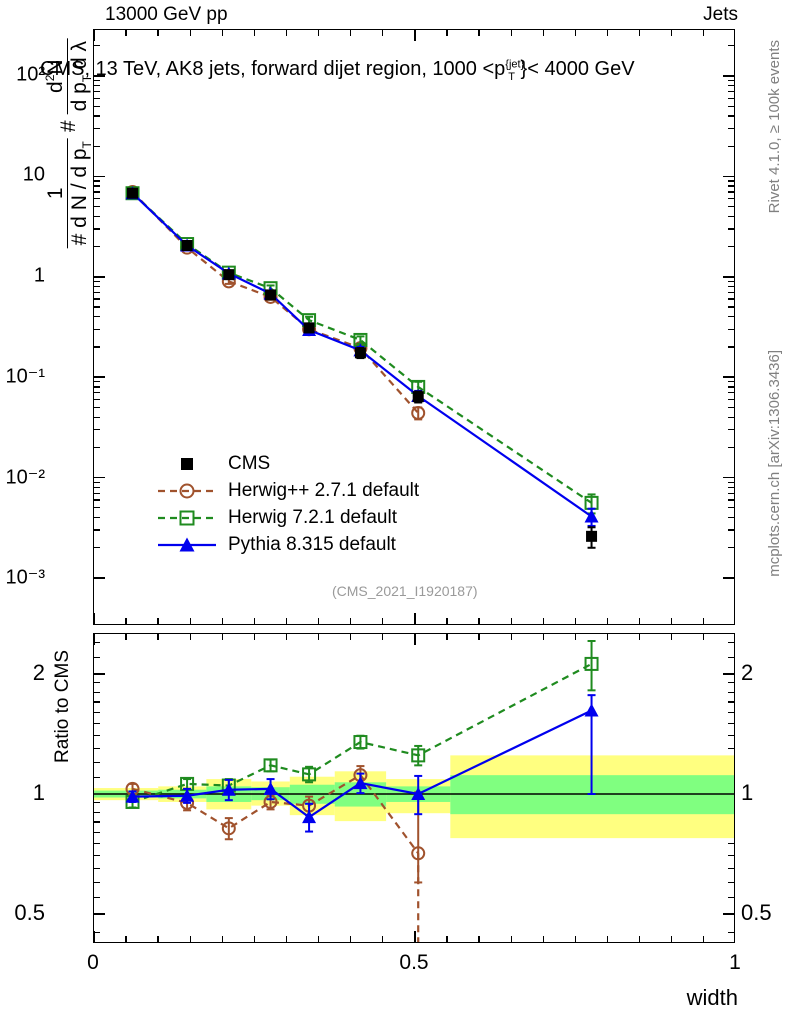 The image size is (786, 1024). I want to click on y-tick-label-main: 10, so click(33, 174).